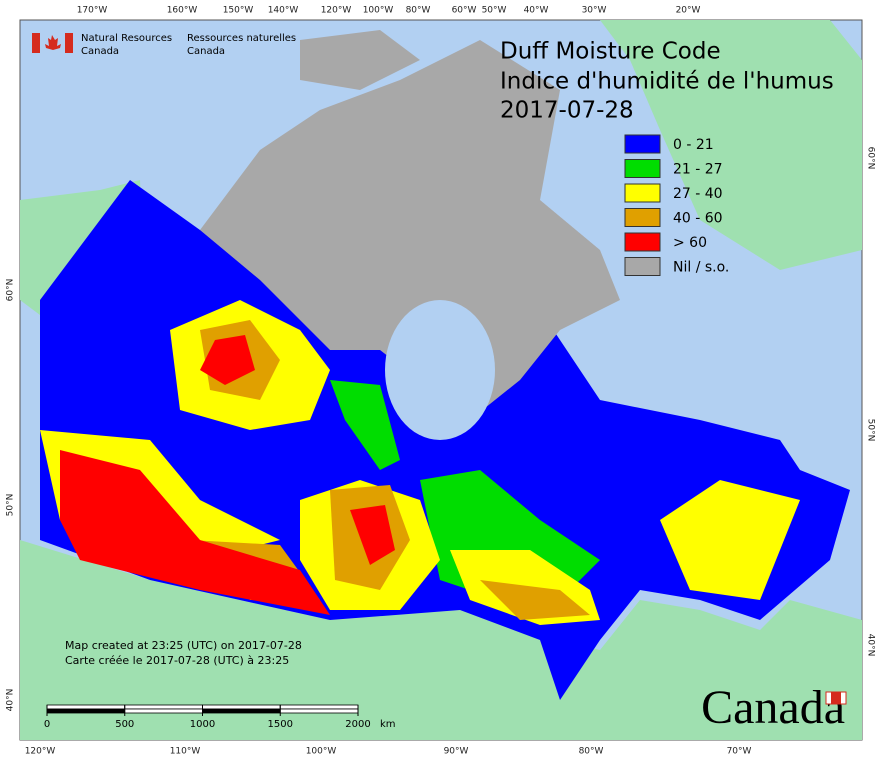 This screenshot has width=880, height=764. Describe the element at coordinates (494, 11) in the screenshot. I see `graticule-label: 50°W` at that location.